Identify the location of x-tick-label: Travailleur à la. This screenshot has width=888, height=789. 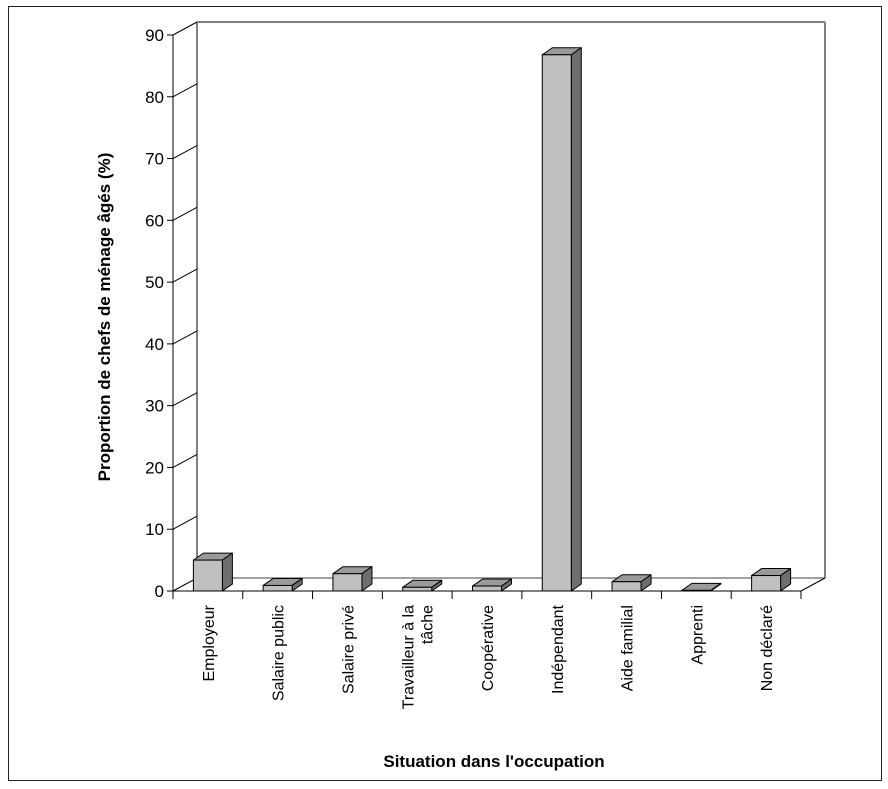
(409, 657).